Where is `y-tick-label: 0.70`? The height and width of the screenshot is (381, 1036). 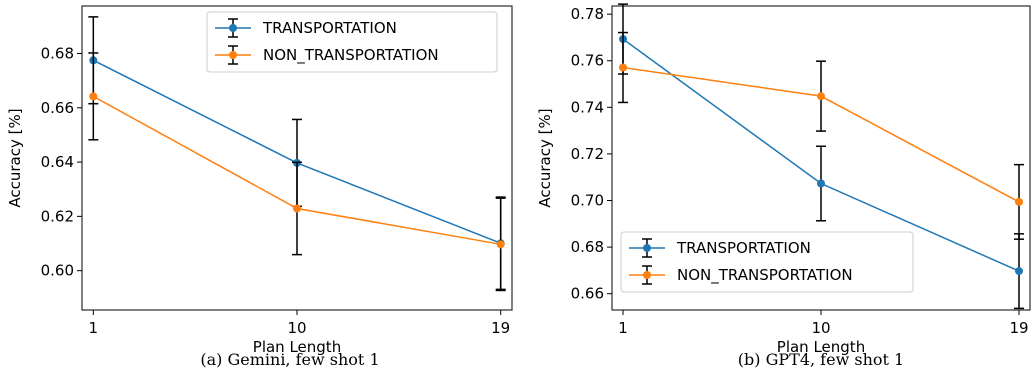 y-tick-label: 0.70 is located at coordinates (587, 201).